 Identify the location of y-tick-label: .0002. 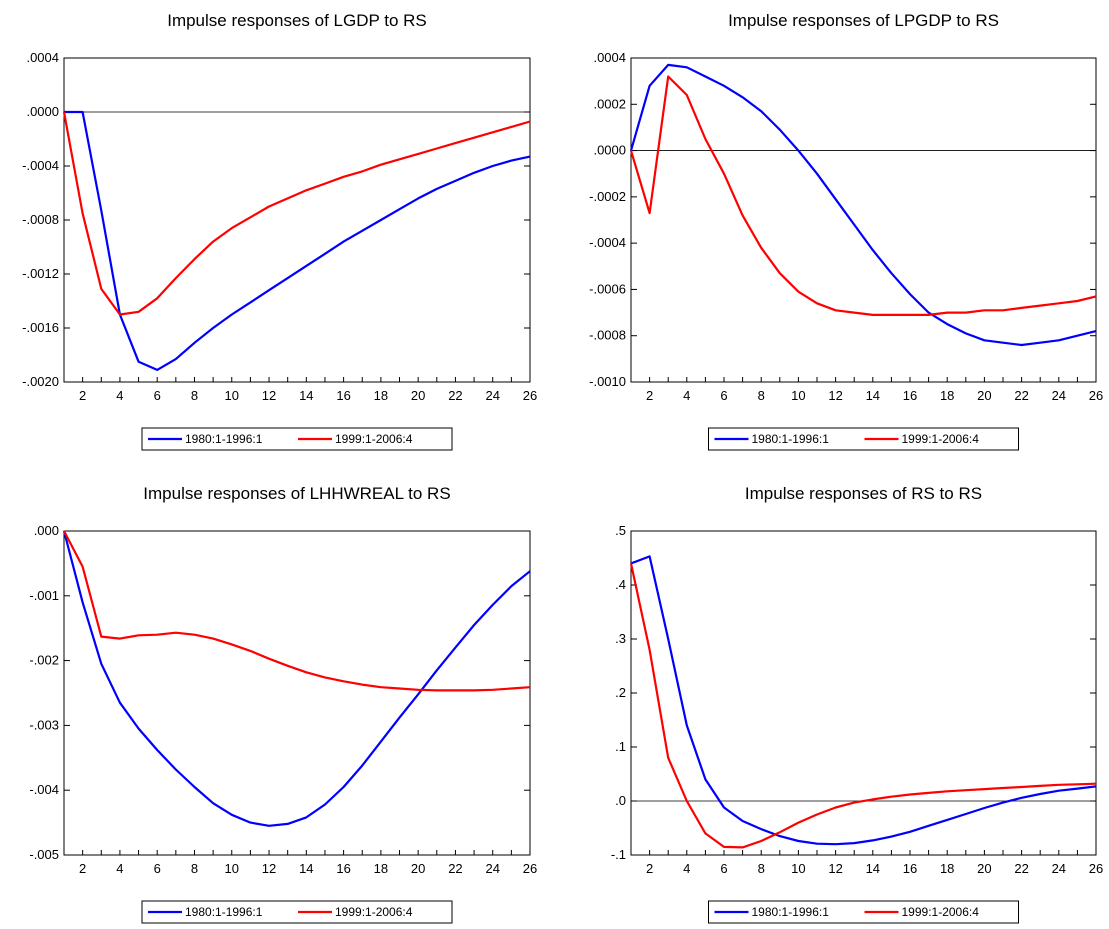
(609, 103).